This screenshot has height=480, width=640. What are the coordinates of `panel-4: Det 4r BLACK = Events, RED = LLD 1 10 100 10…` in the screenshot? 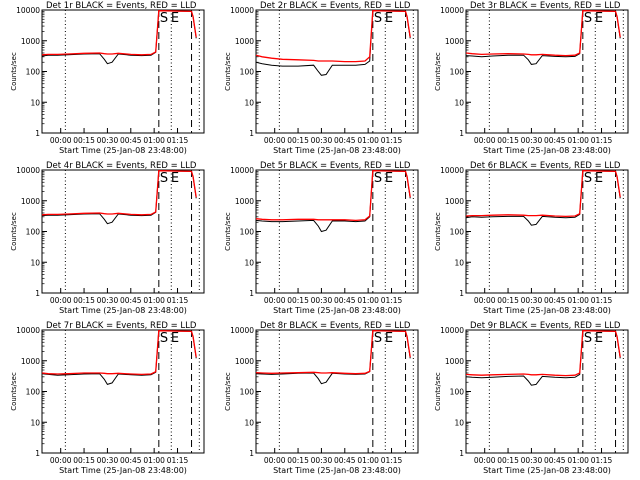 It's located at (107, 238).